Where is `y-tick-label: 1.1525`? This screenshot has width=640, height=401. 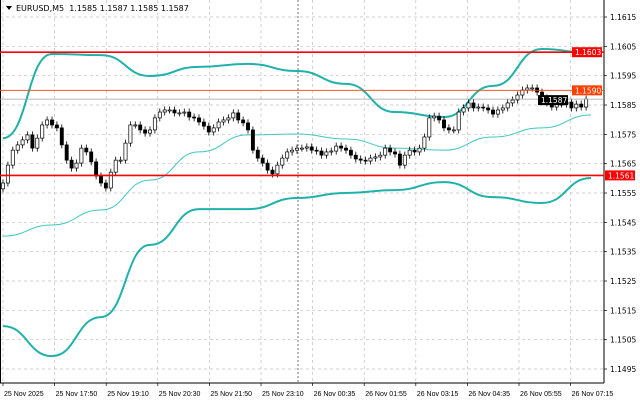 y-tick-label: 1.1525 is located at coordinates (623, 281).